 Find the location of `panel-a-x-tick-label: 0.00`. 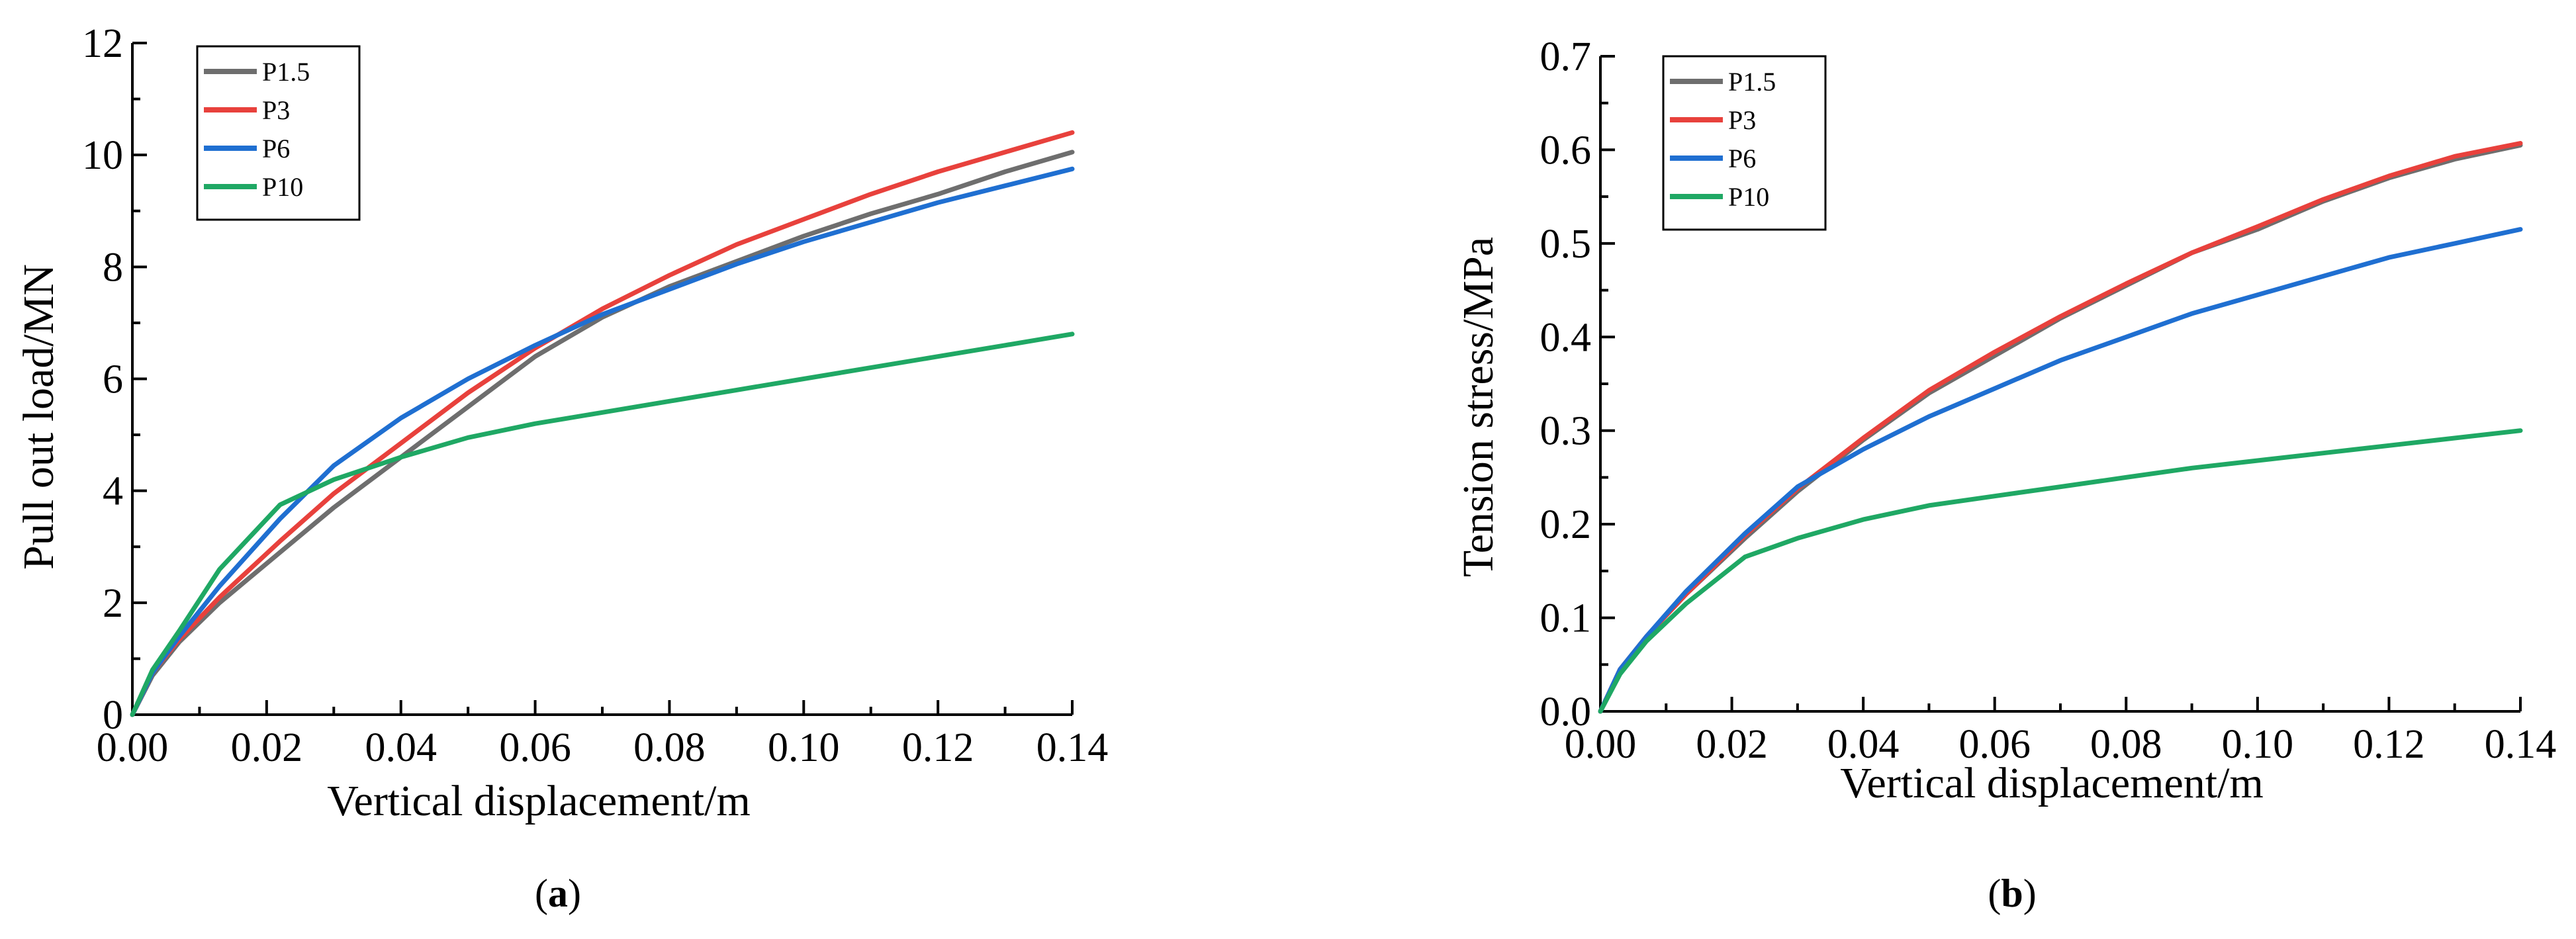

panel-a-x-tick-label: 0.00 is located at coordinates (133, 748).